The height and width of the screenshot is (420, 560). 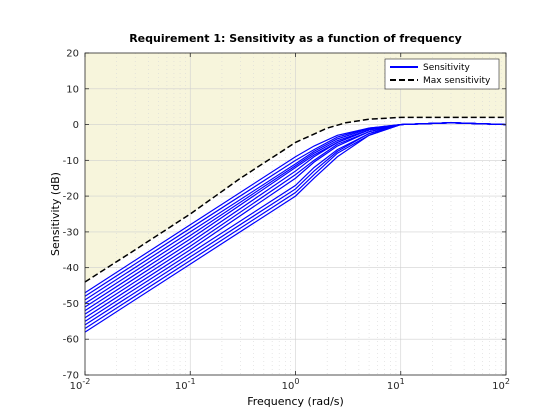 What do you see at coordinates (71, 197) in the screenshot?
I see `y-tick-label: -20` at bounding box center [71, 197].